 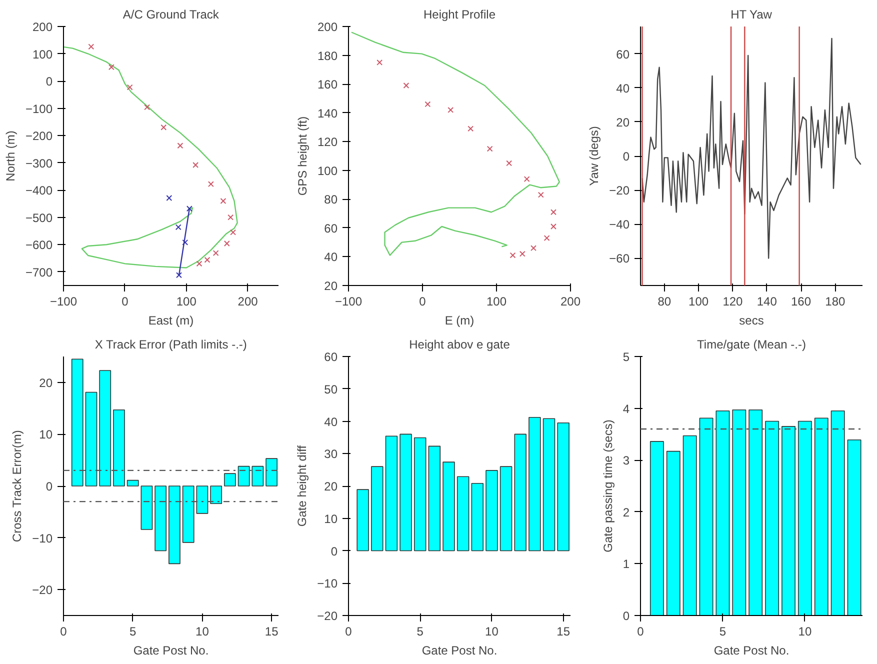 What do you see at coordinates (170, 345) in the screenshot?
I see `chart-title: X Track Error (Path limits -.-)` at bounding box center [170, 345].